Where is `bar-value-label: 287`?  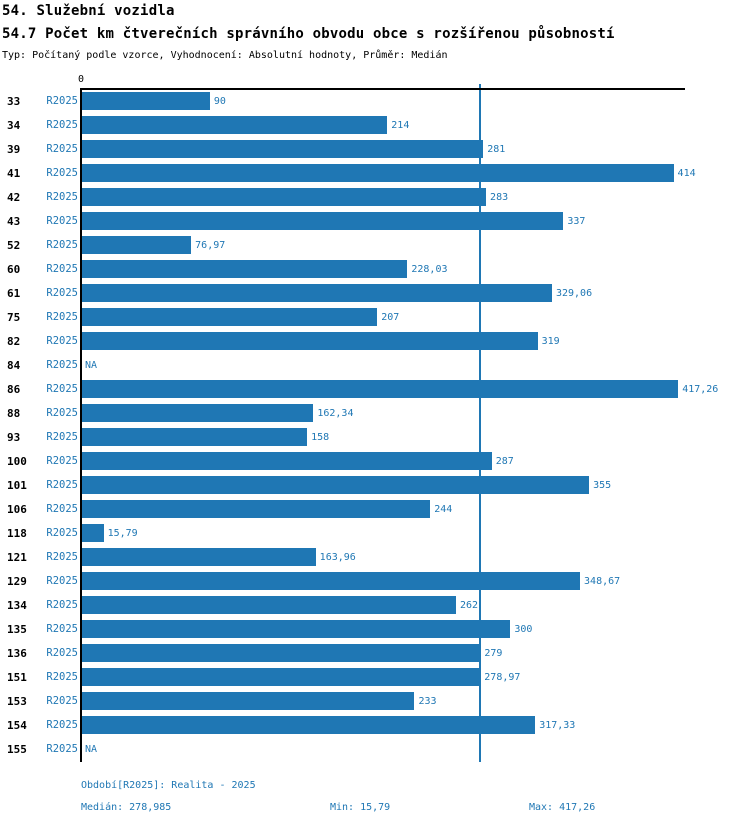
bar-value-label: 287 is located at coordinates (504, 461).